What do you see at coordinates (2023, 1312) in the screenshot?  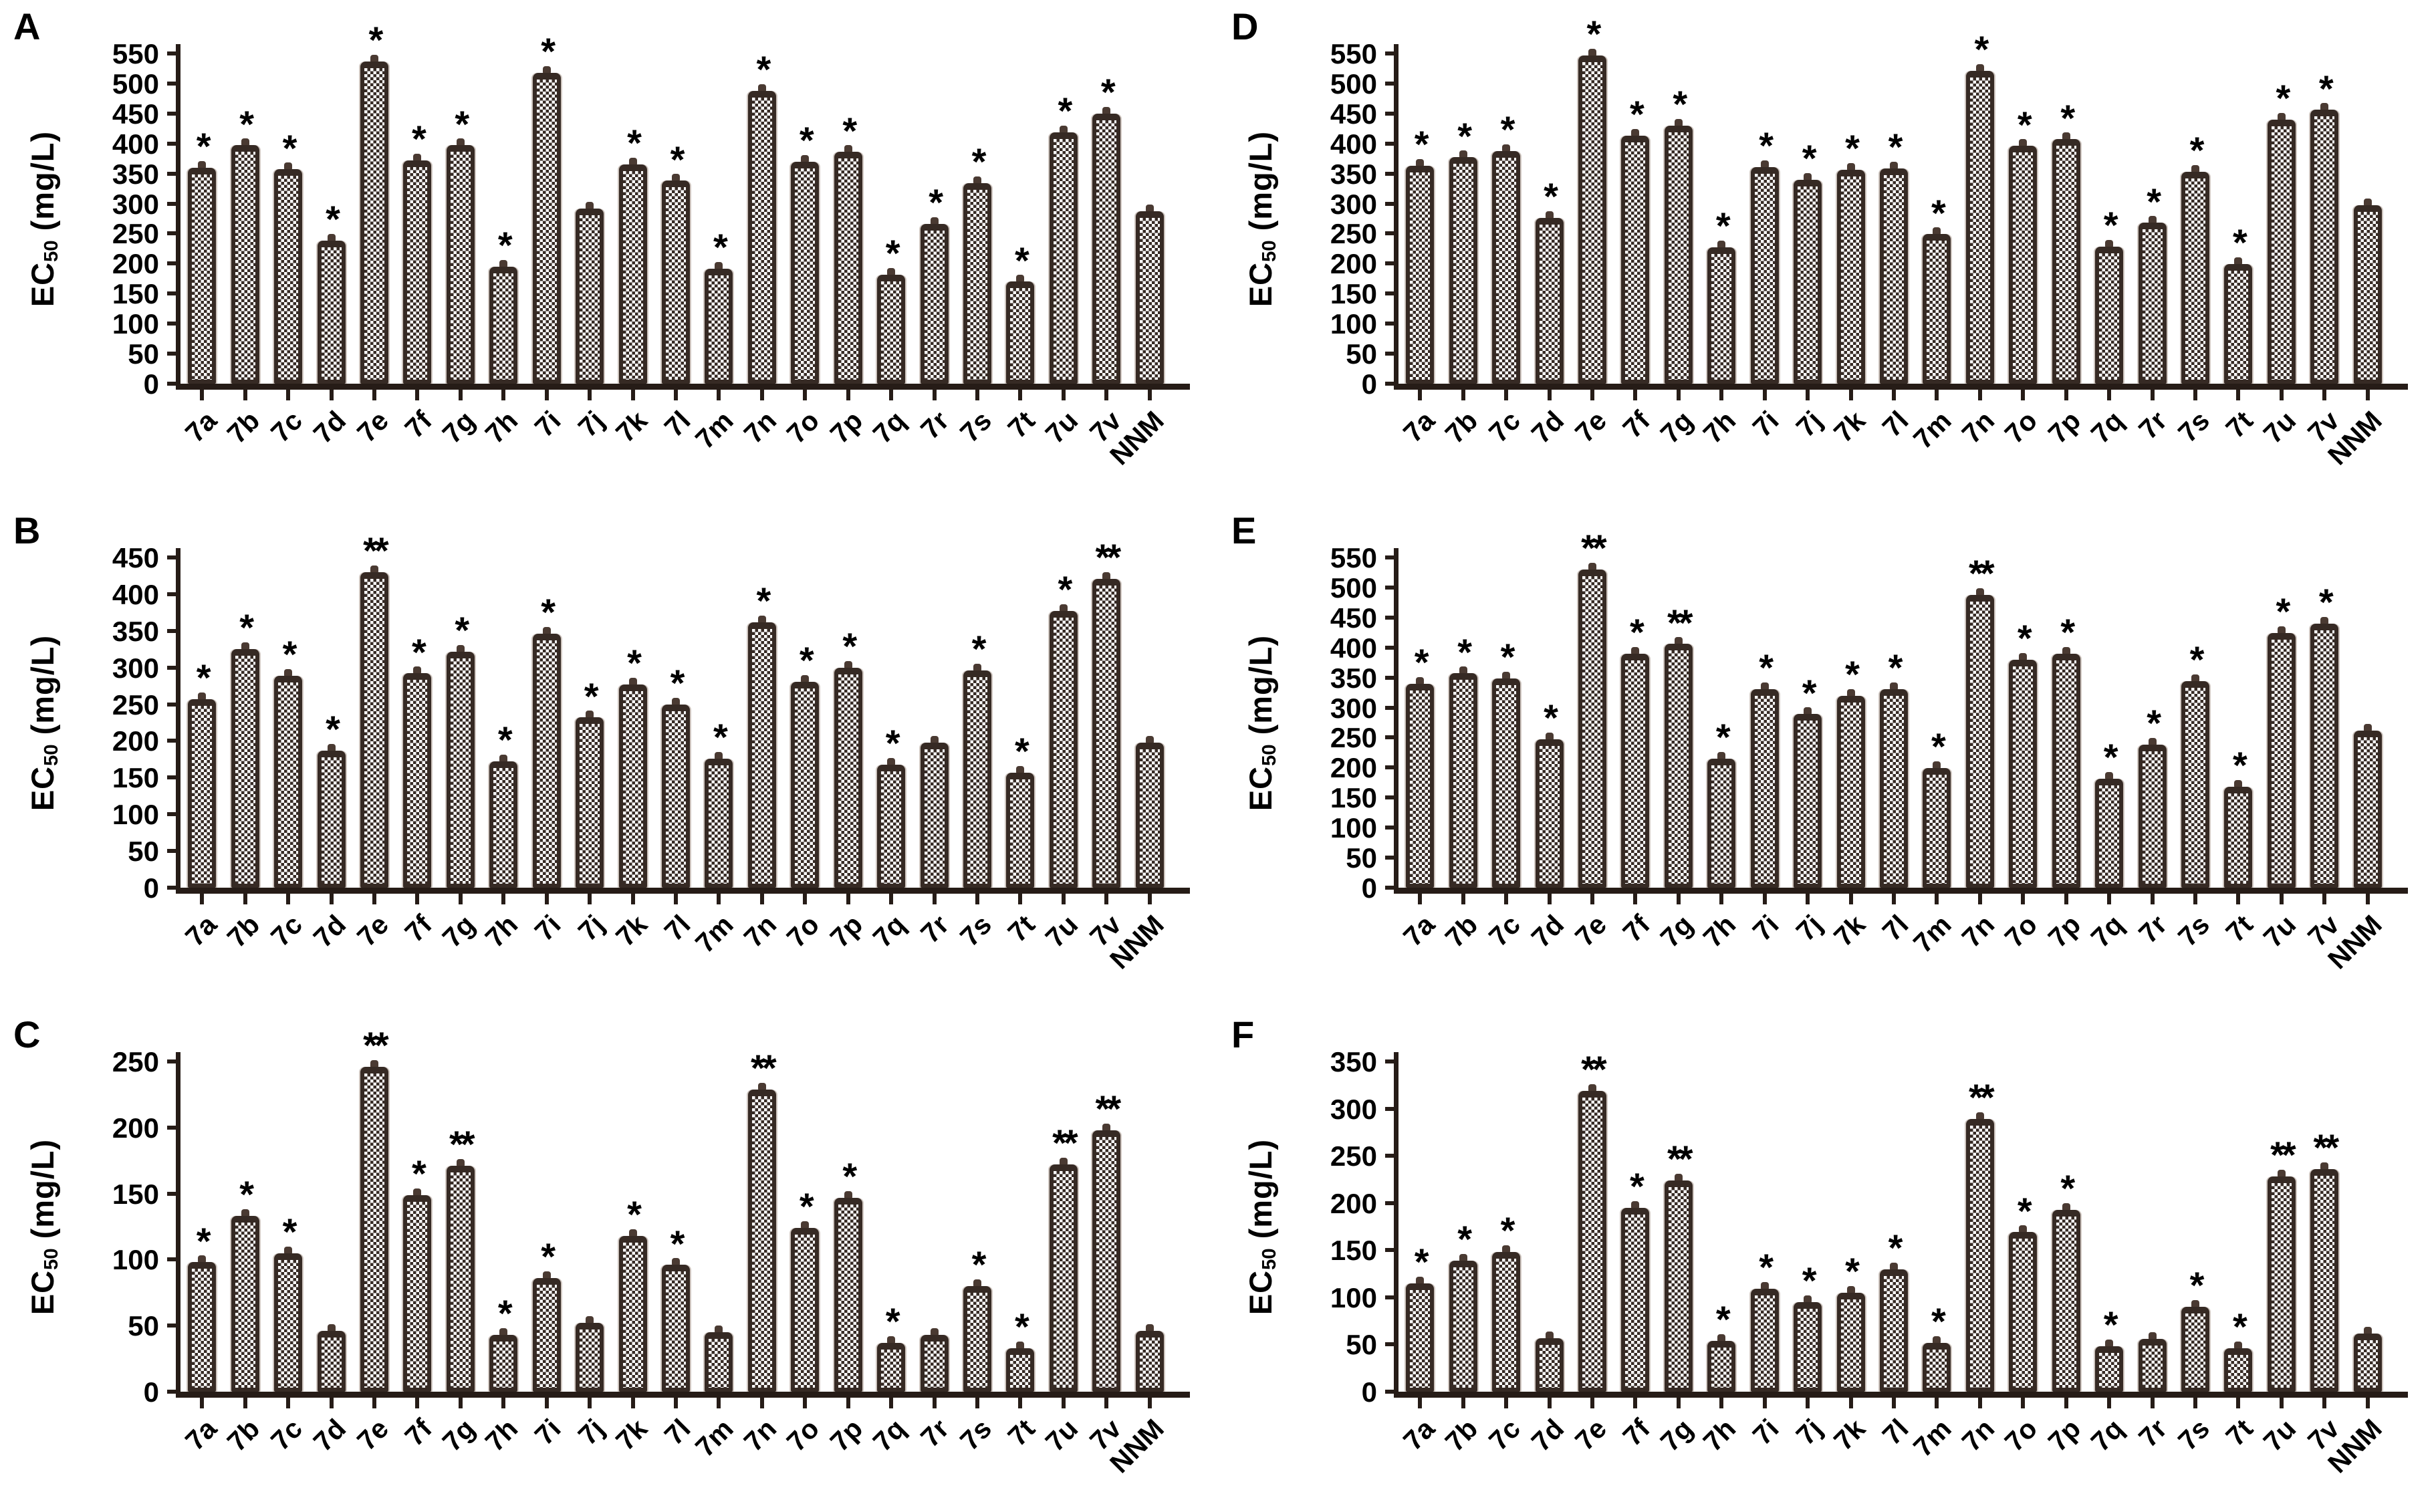 I see `bar-7o` at bounding box center [2023, 1312].